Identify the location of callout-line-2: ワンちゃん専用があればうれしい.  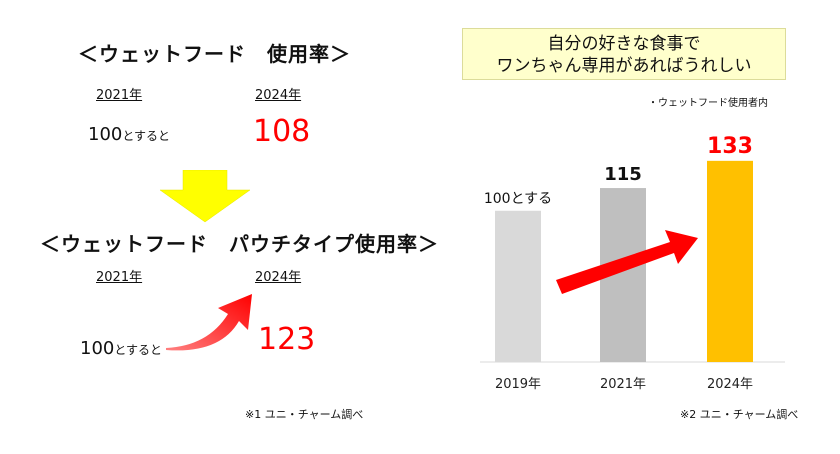
(624, 66).